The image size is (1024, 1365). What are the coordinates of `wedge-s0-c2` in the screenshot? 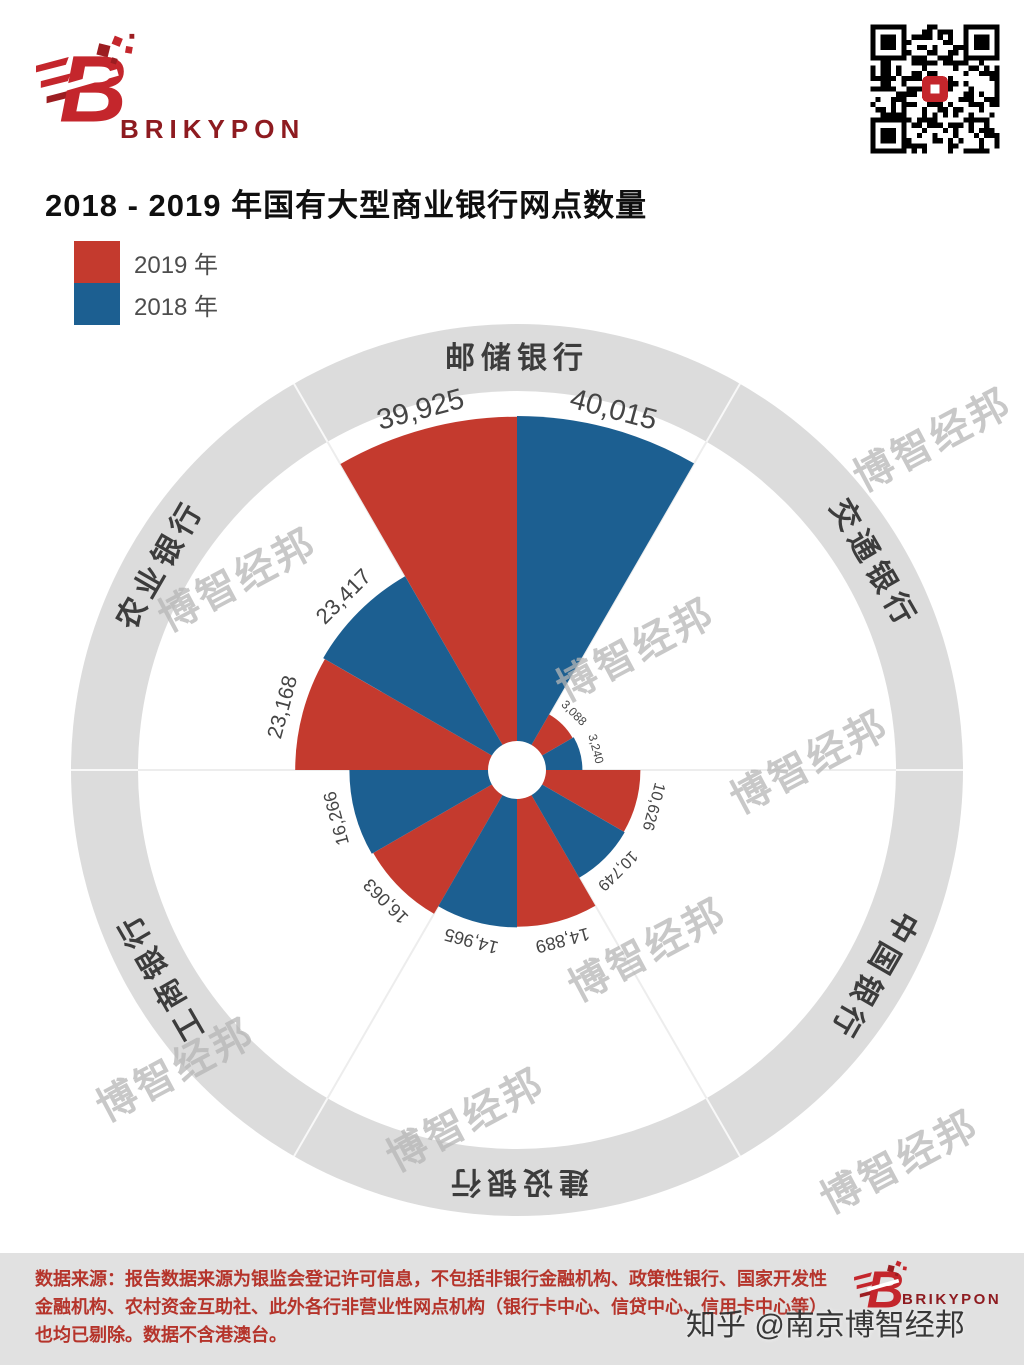 It's located at (579, 801).